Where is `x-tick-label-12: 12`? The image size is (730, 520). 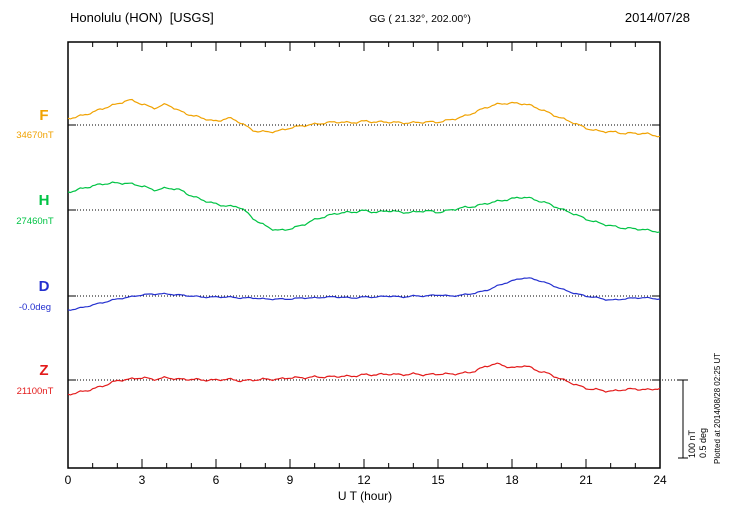 x-tick-label-12: 12 is located at coordinates (364, 480).